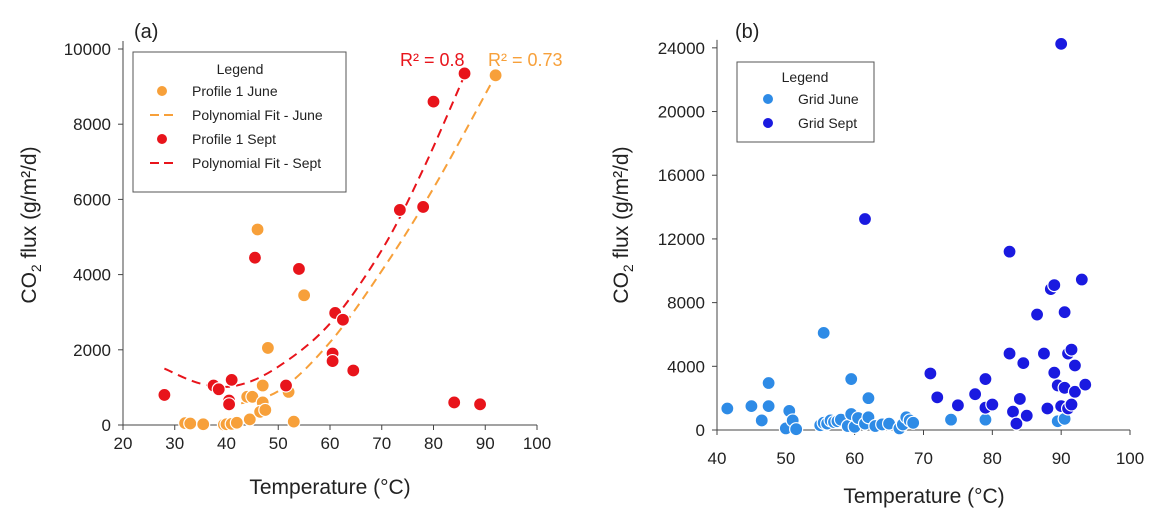 Image resolution: width=1149 pixels, height=508 pixels. Describe the element at coordinates (827, 123) in the screenshot. I see `legend-label: Grid Sept` at that location.